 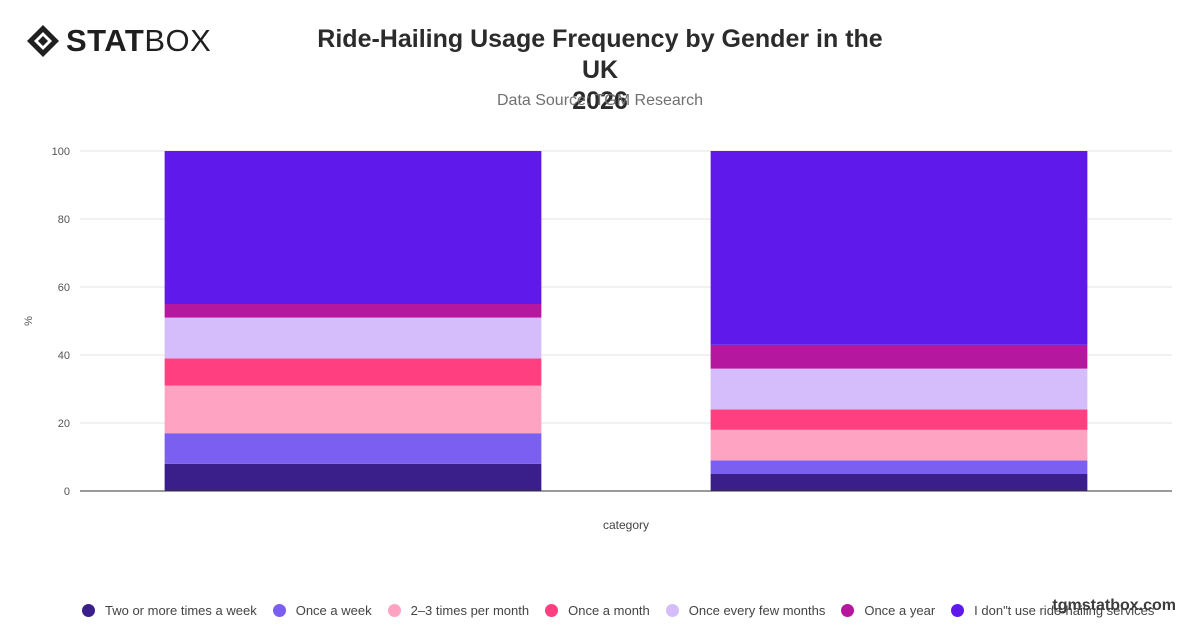 I want to click on statbox-diamond-icon, so click(x=43, y=41).